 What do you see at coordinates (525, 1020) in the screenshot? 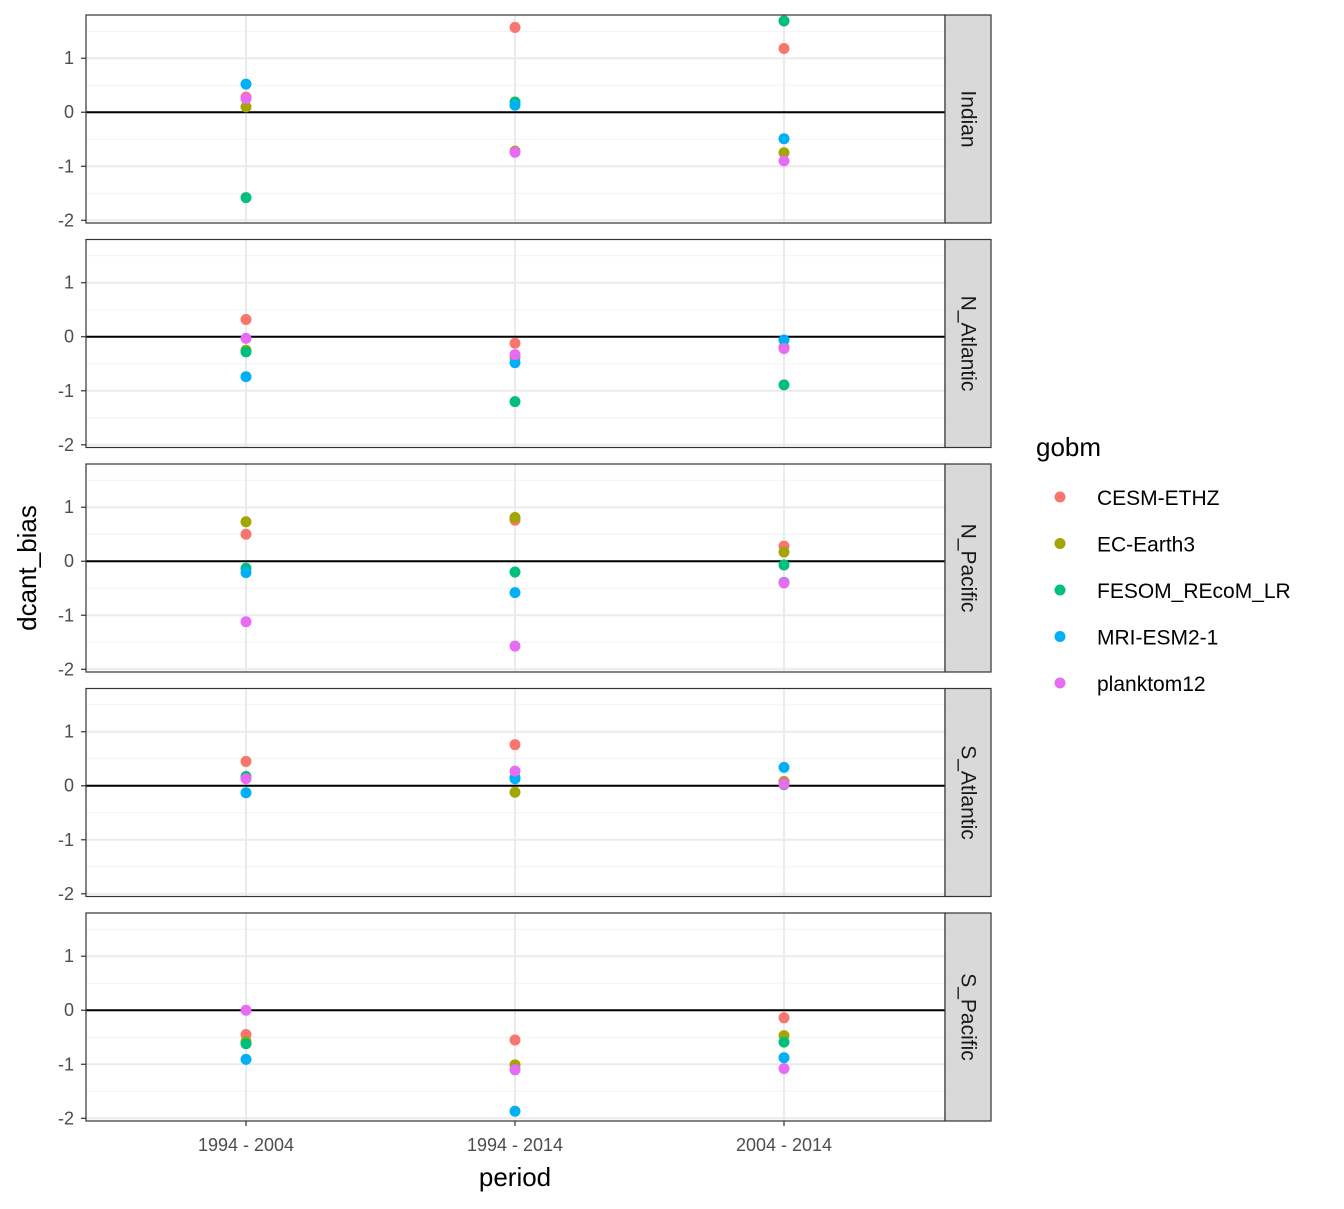
I see `facet-panel-s-pacific: -2 -1 0 1 S_Pacific` at bounding box center [525, 1020].